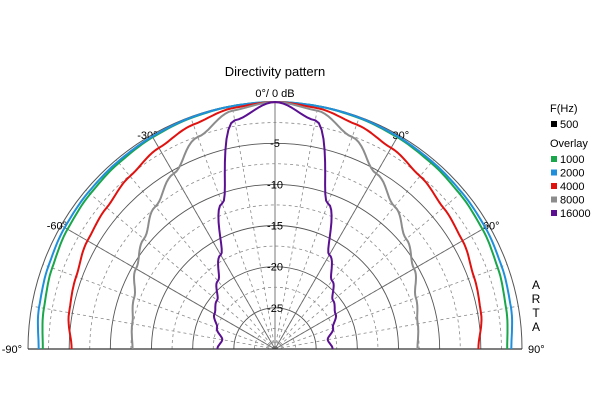  I want to click on legend-label-16000: 16000, so click(575, 214).